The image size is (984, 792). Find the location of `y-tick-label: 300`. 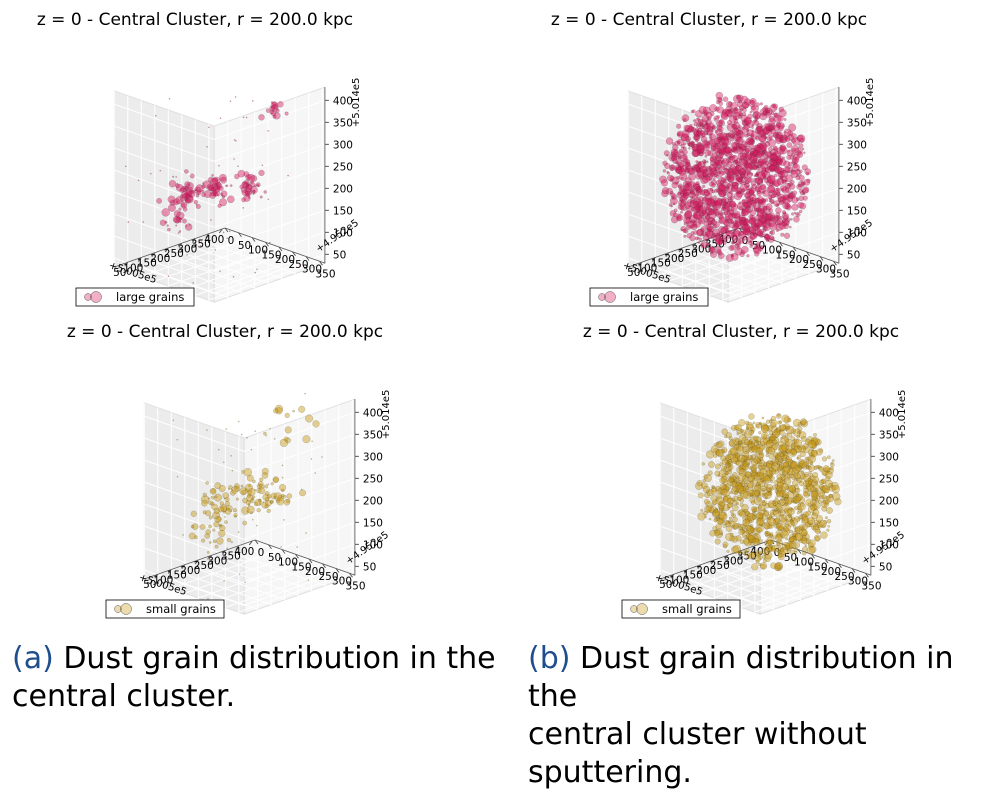

y-tick-label: 300 is located at coordinates (312, 270).